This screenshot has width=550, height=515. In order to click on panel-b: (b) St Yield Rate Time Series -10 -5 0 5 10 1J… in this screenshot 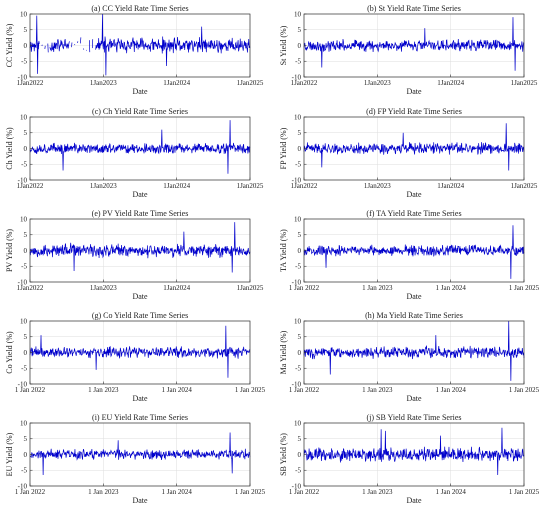, I will do `click(408, 50)`.